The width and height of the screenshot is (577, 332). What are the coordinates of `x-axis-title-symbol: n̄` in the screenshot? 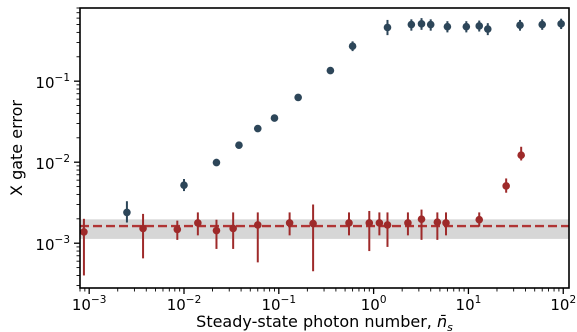 It's located at (442, 321).